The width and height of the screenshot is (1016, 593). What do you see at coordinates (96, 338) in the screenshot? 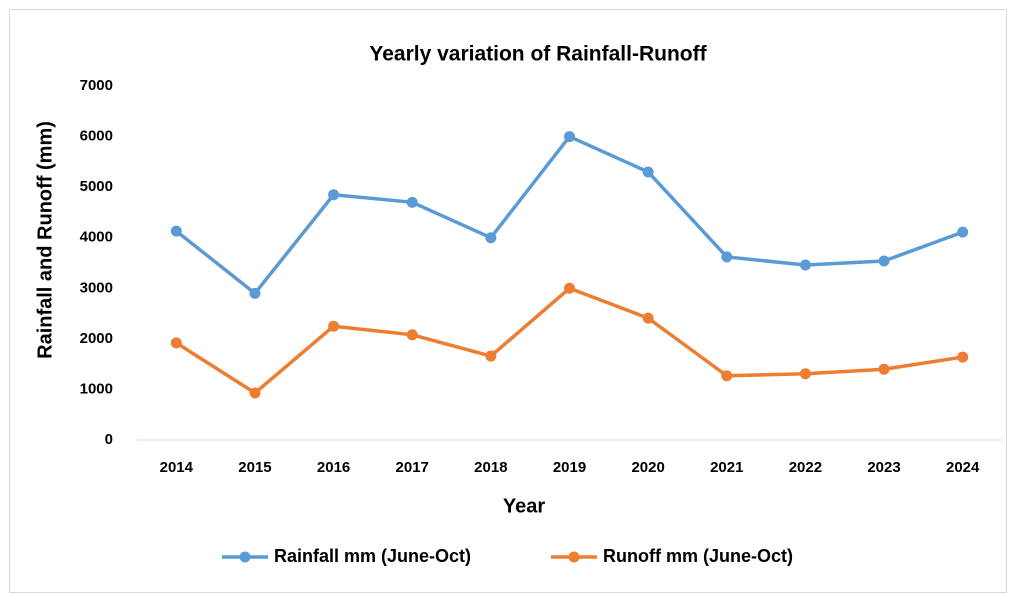
I see `y-tick-label: 2000` at bounding box center [96, 338].